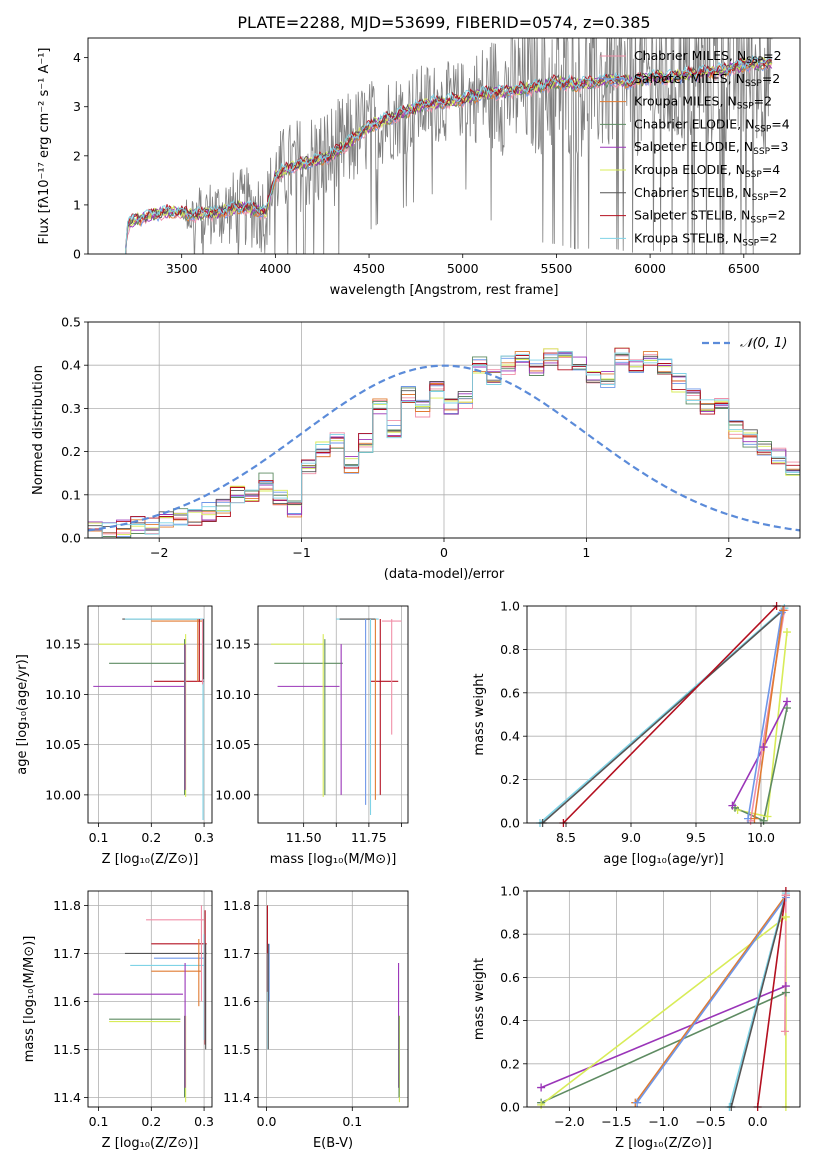 The width and height of the screenshot is (819, 1170). Describe the element at coordinates (463, 268) in the screenshot. I see `x-tick-label: 5000` at that location.